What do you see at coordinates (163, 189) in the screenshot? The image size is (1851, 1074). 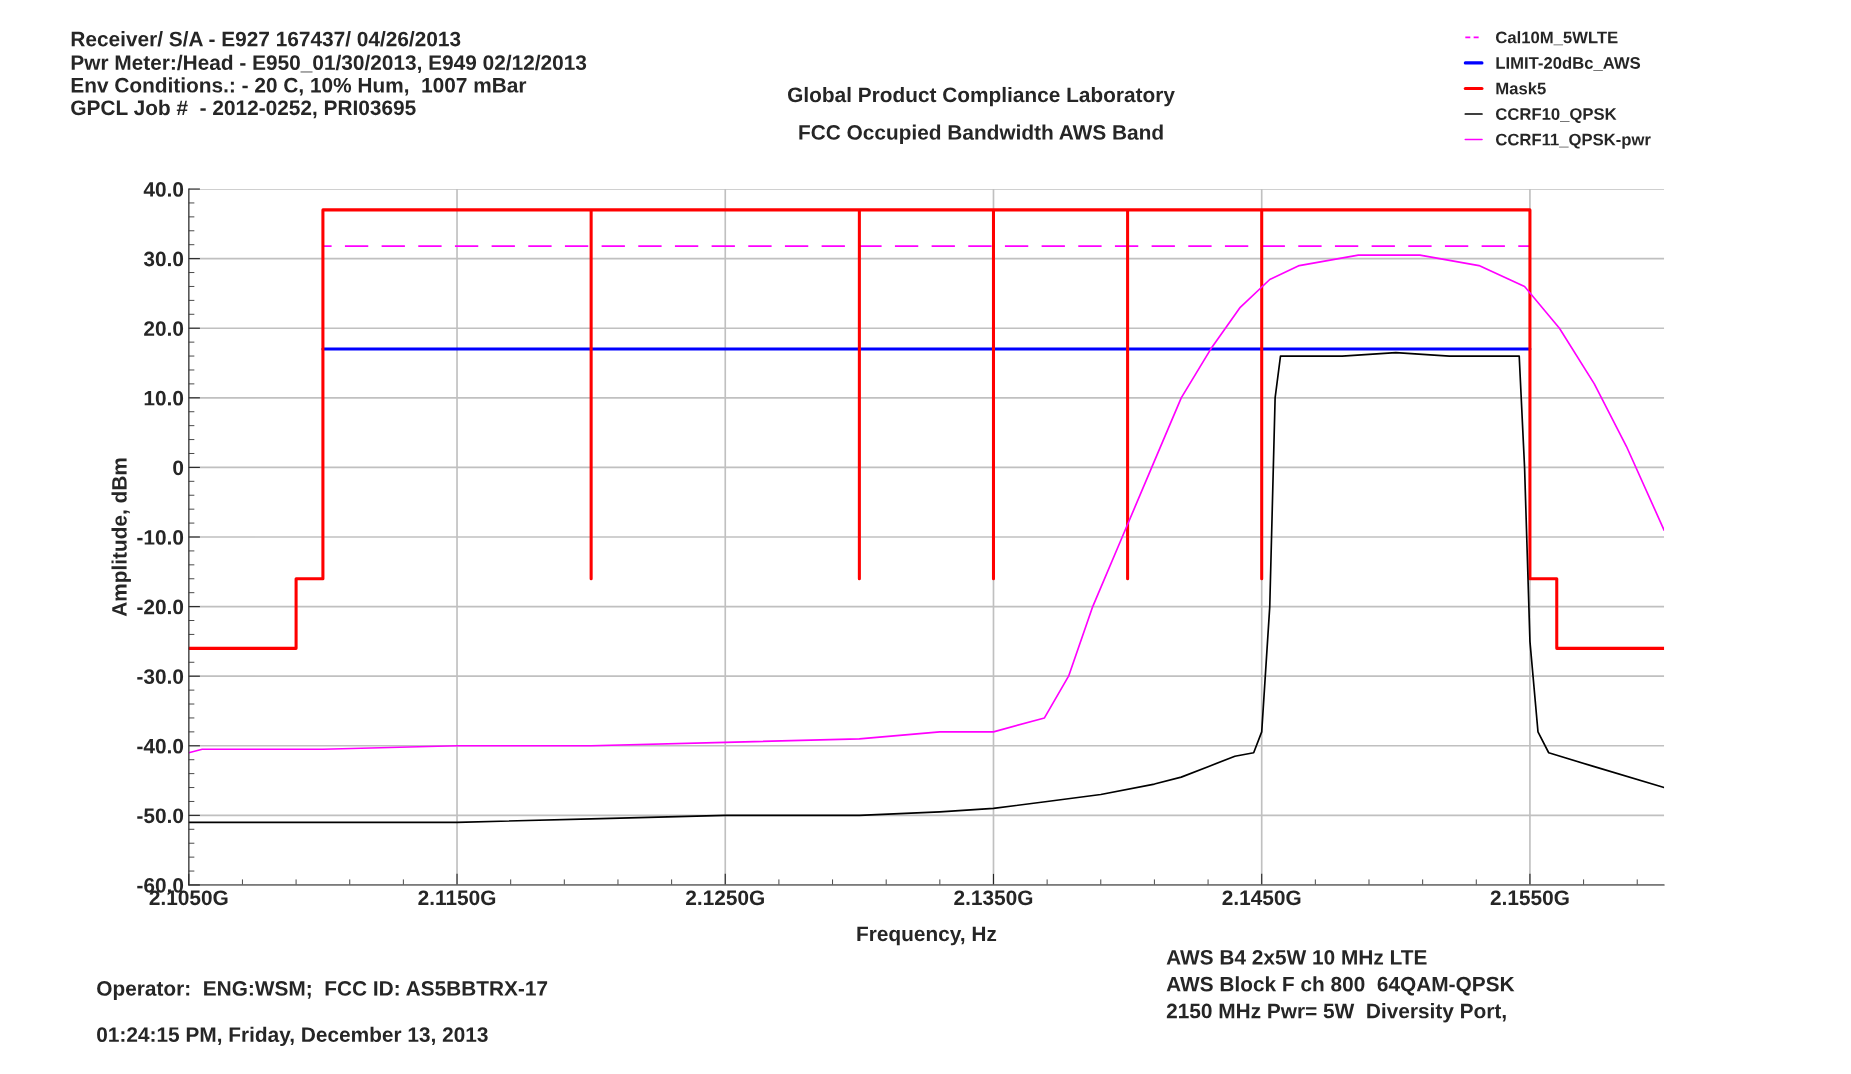 I see `y-tick-label: 40.0` at bounding box center [163, 189].